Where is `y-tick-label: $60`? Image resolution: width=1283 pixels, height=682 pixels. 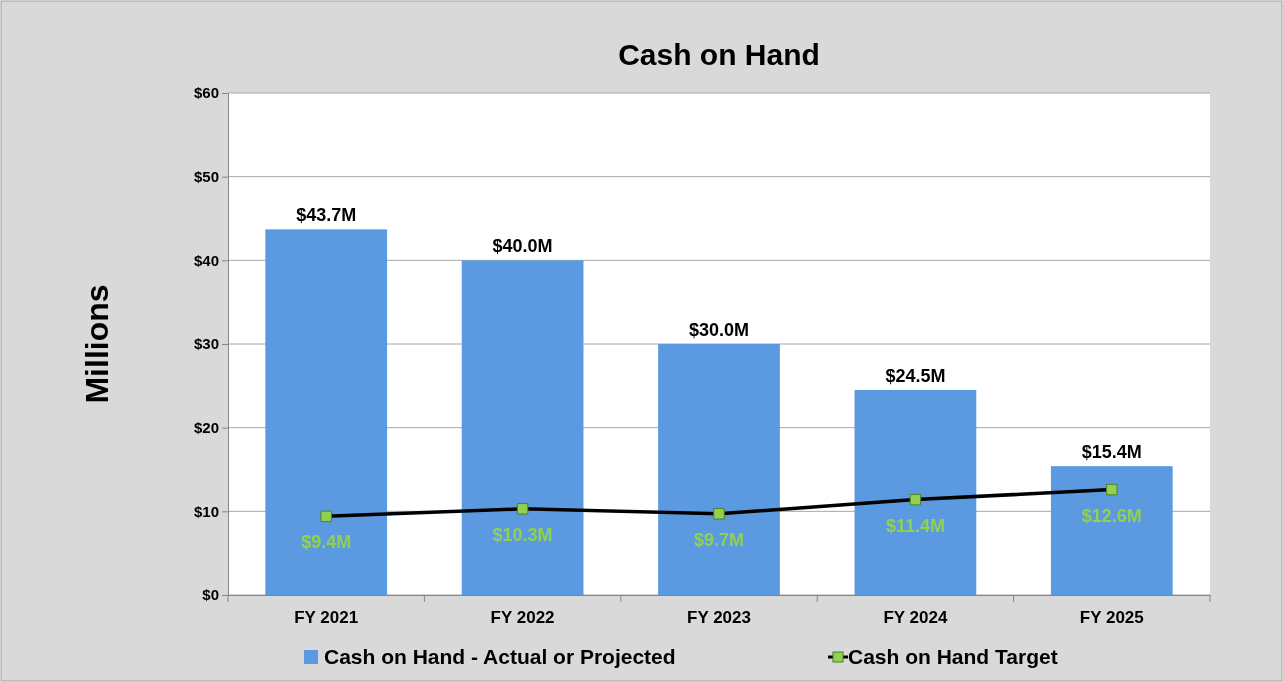
y-tick-label: $60 is located at coordinates (206, 93).